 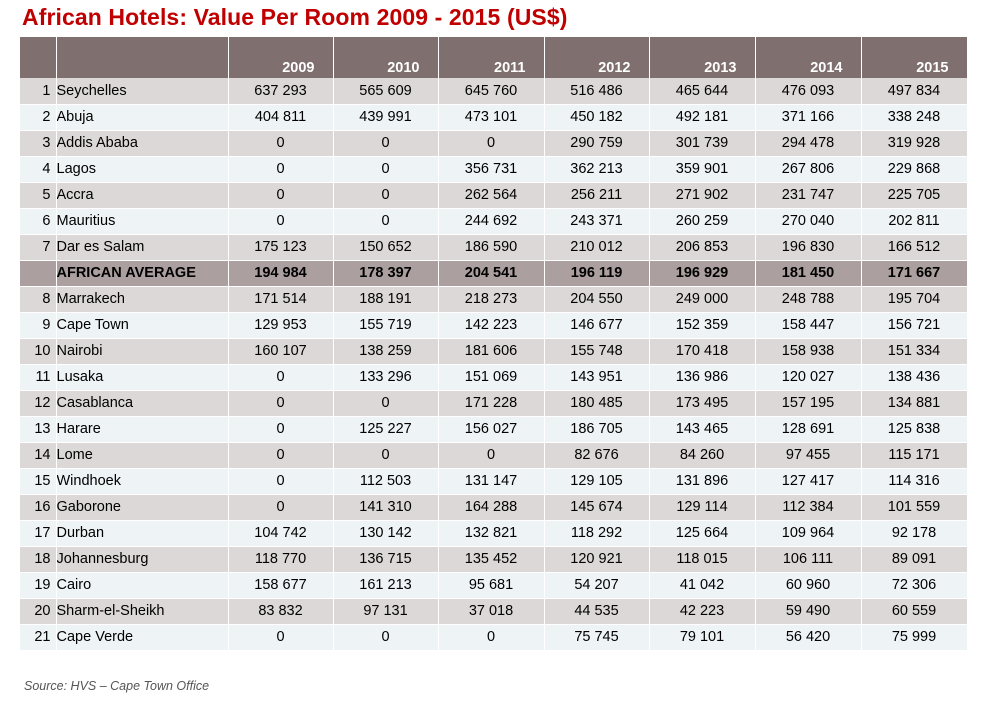 I want to click on value-cell-2014: 120 027, so click(x=808, y=377).